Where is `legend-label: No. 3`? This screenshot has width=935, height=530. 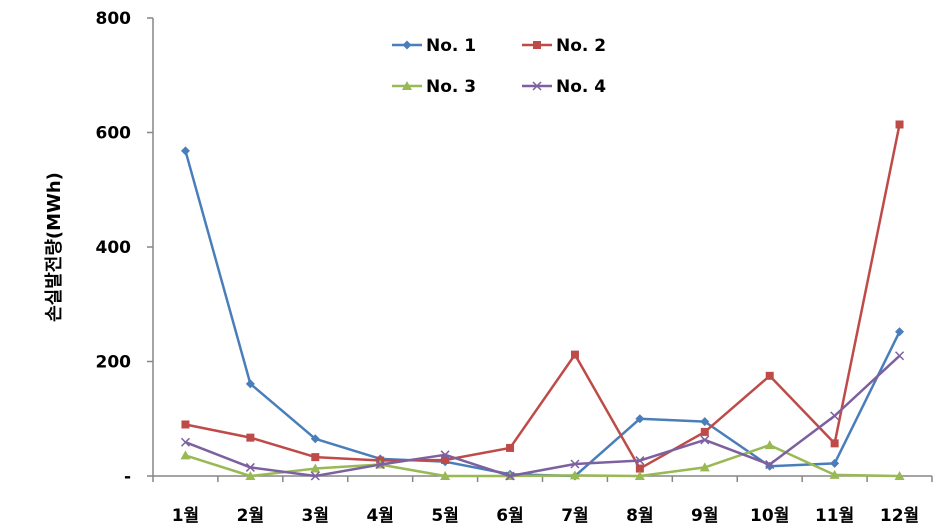 legend-label: No. 3 is located at coordinates (451, 87).